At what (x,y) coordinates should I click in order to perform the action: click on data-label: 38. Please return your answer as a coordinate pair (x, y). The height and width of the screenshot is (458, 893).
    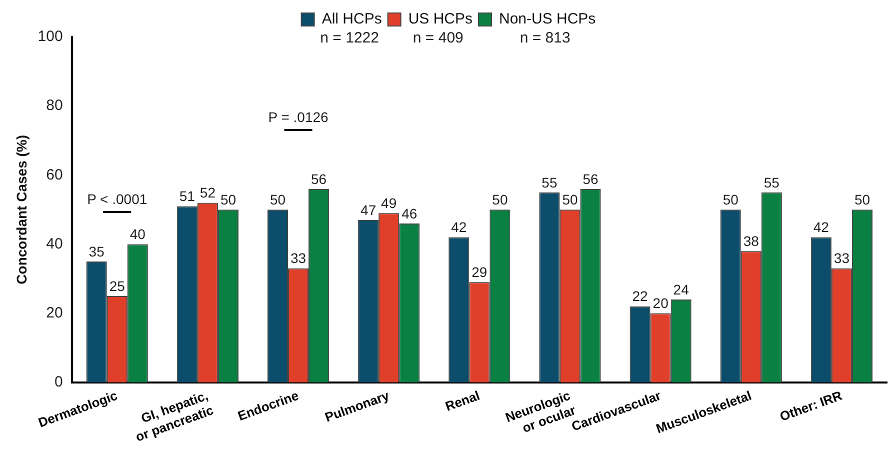
    Looking at the image, I should click on (751, 240).